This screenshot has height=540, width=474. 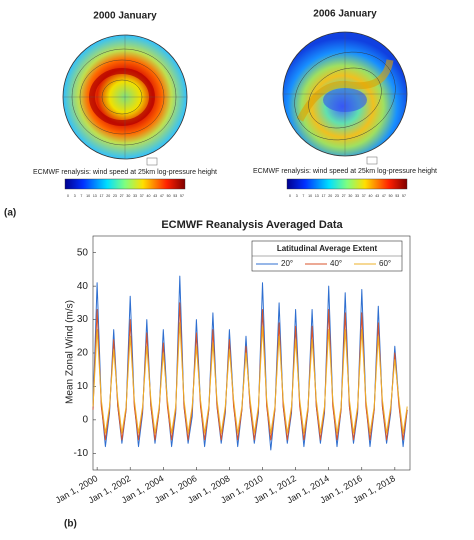 What do you see at coordinates (345, 14) in the screenshot?
I see `map-title: 2006 January` at bounding box center [345, 14].